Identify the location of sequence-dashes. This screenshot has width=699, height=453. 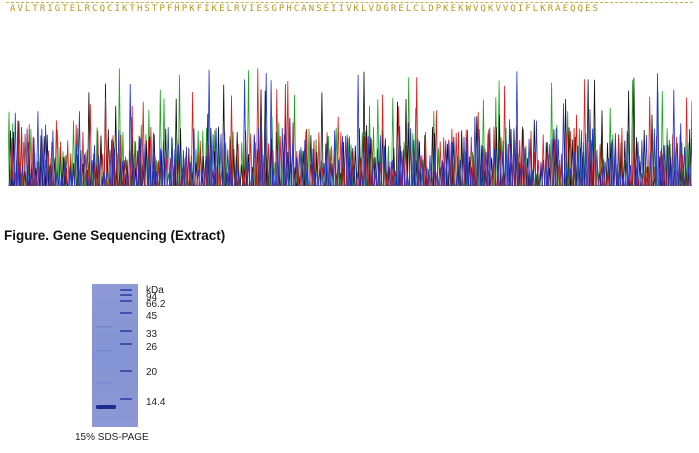
(349, 3).